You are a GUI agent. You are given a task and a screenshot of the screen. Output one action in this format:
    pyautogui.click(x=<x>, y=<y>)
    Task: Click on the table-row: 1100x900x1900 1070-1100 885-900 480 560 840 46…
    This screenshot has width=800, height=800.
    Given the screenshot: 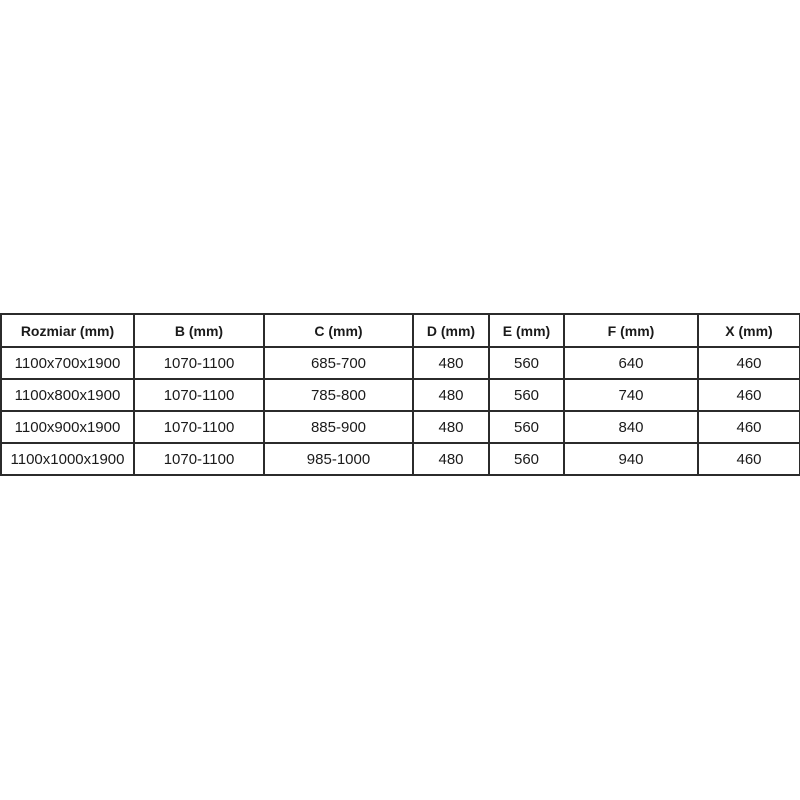 What is the action you would take?
    pyautogui.click(x=400, y=427)
    